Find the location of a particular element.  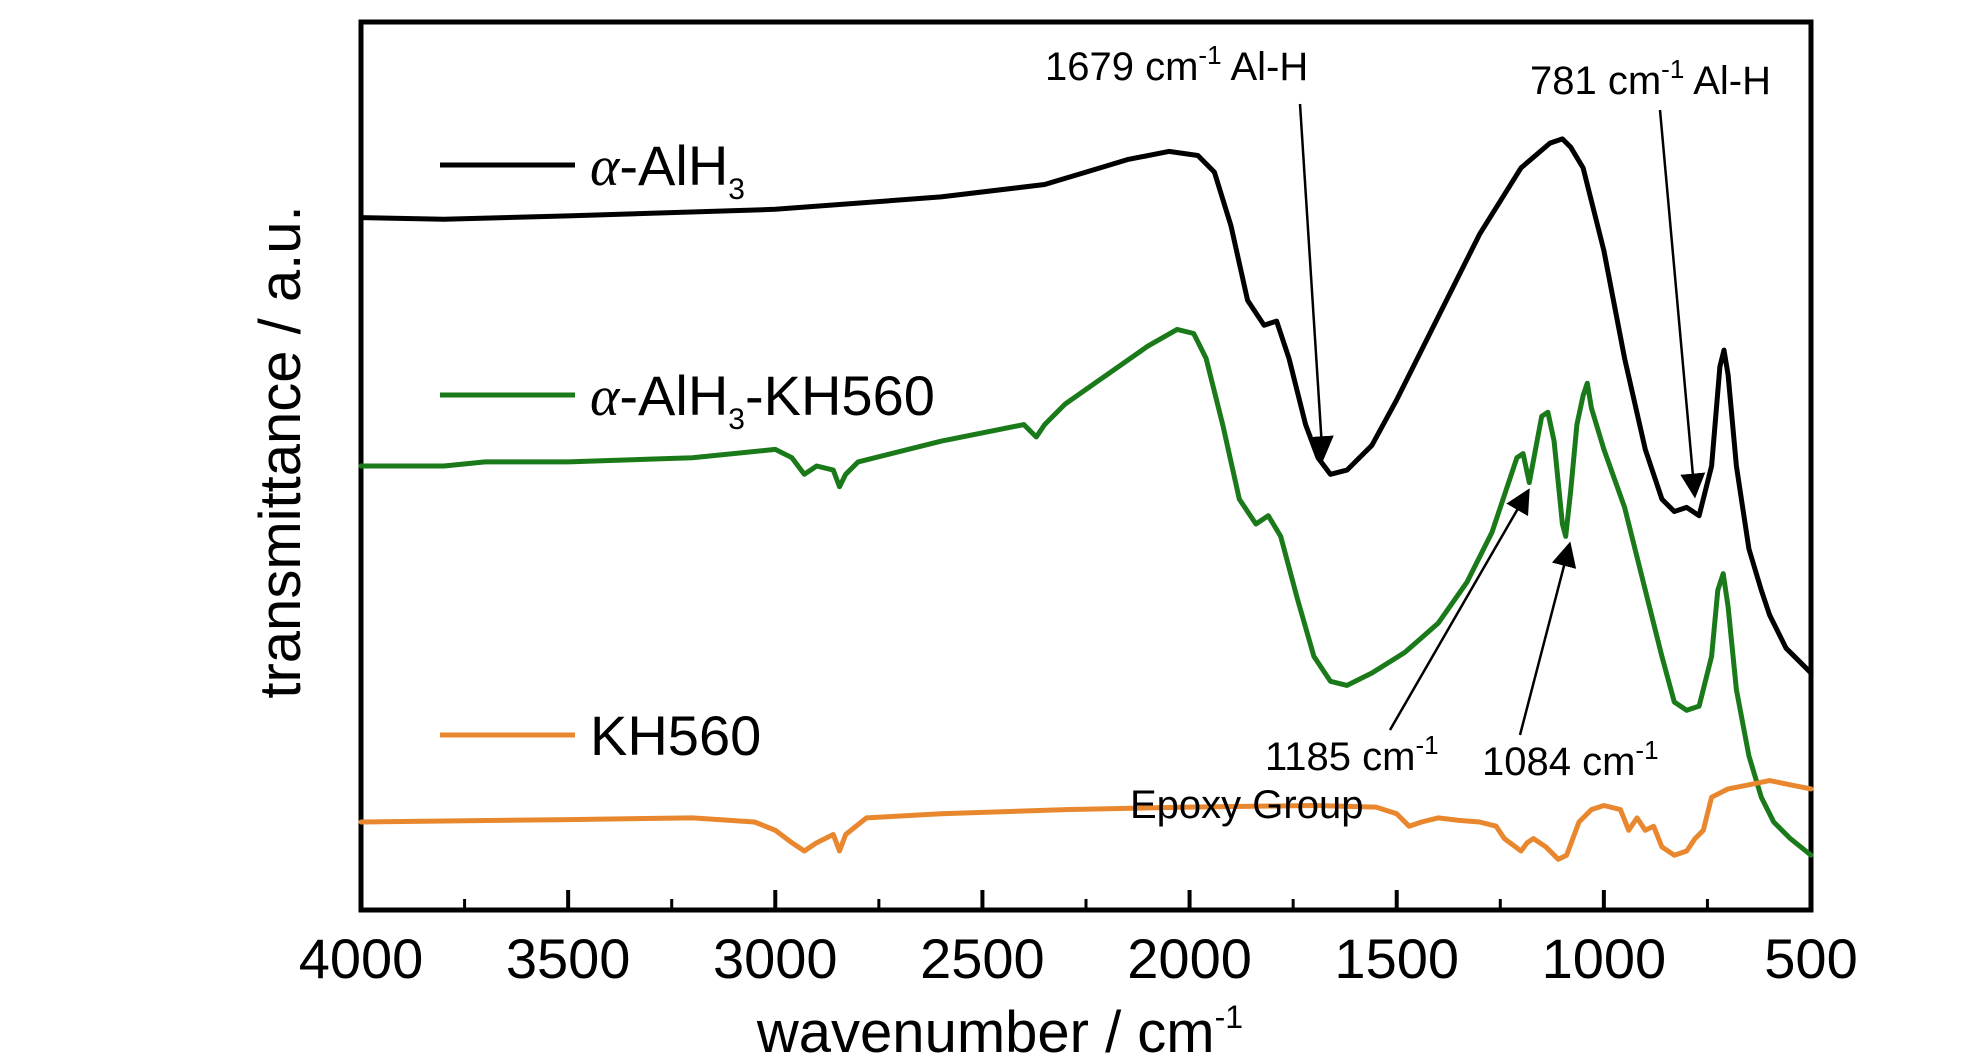

annotation-781: 781 cm-1 Al-H is located at coordinates (1650, 78).